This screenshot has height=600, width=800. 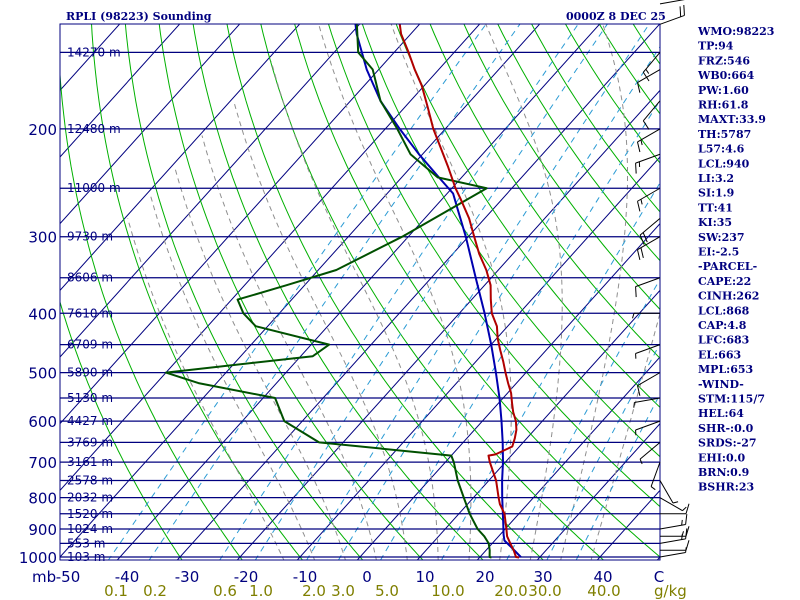 I want to click on height-label: 2032 m, so click(x=90, y=498).